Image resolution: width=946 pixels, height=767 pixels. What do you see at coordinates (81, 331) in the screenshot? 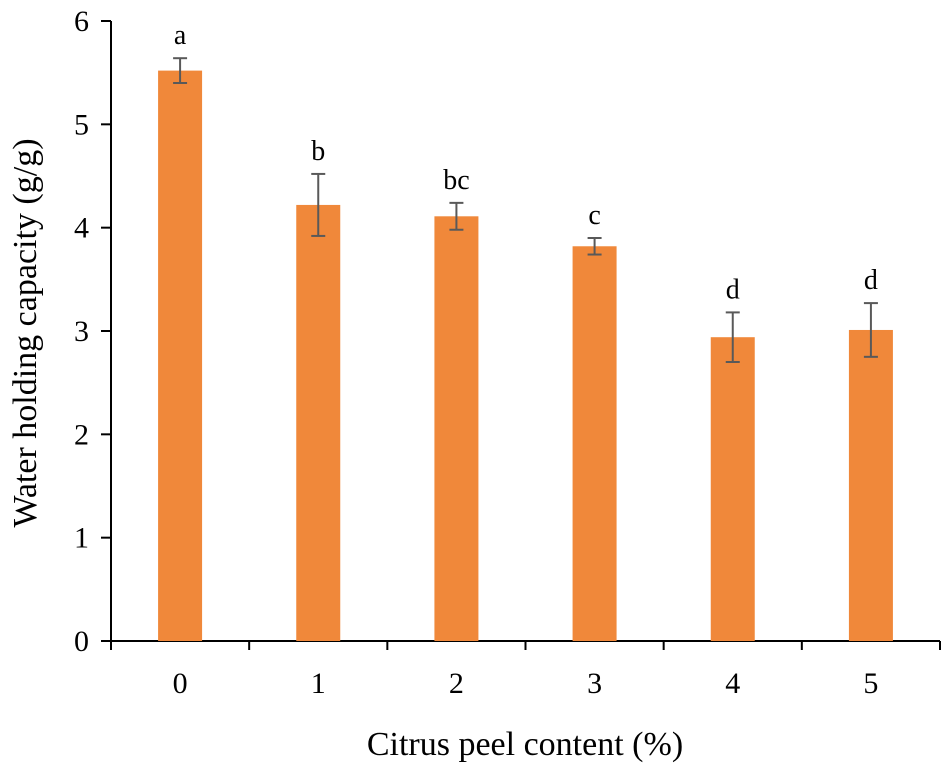
I see `y-tick-label: 3` at bounding box center [81, 331].